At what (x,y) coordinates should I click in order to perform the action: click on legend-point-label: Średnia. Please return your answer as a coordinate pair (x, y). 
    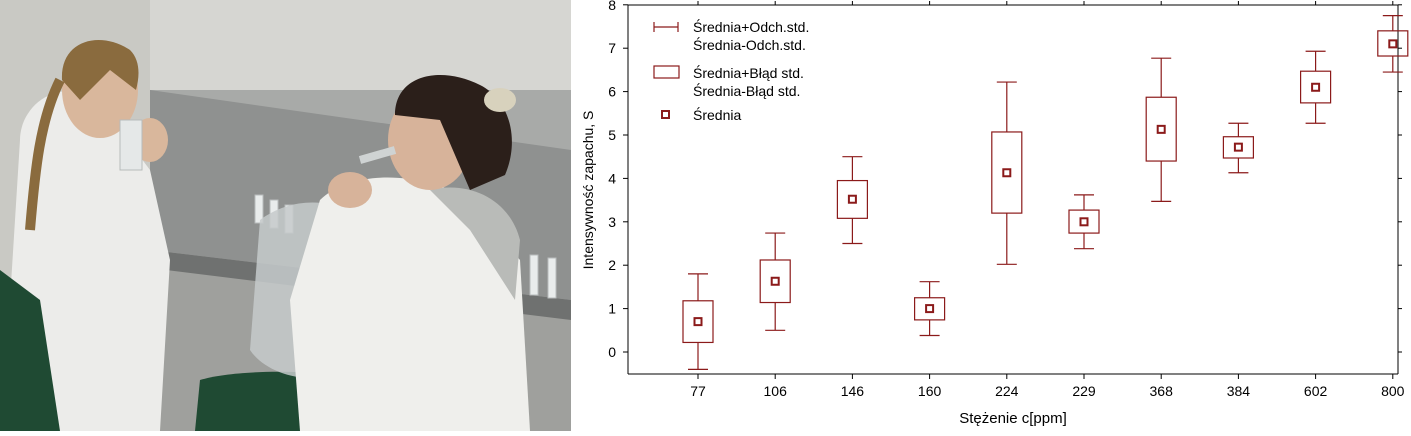
    Looking at the image, I should click on (717, 114).